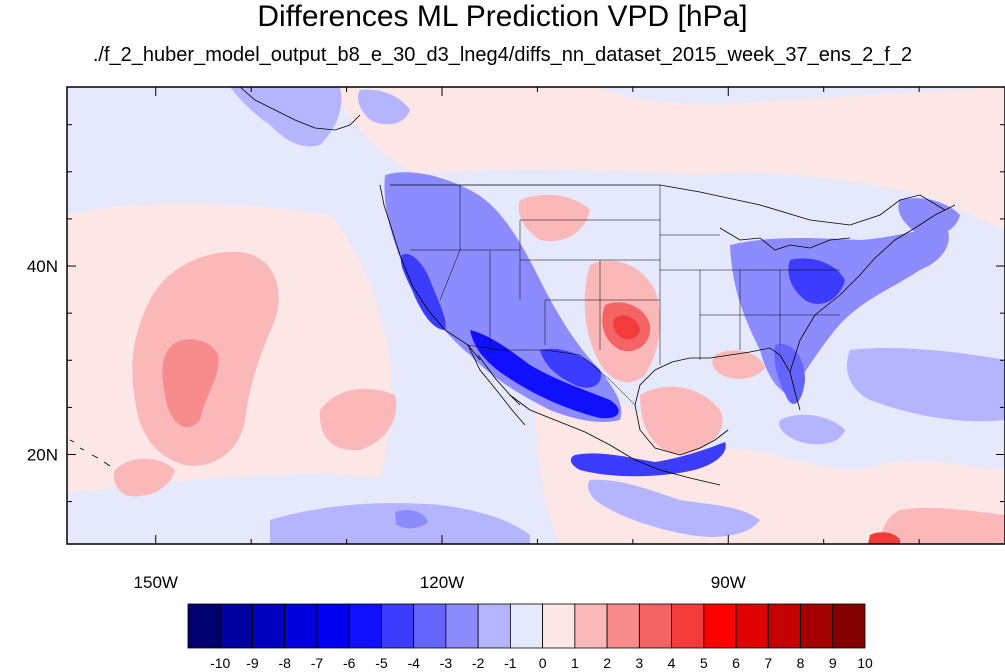  What do you see at coordinates (220, 663) in the screenshot?
I see `colorbar-label: -10` at bounding box center [220, 663].